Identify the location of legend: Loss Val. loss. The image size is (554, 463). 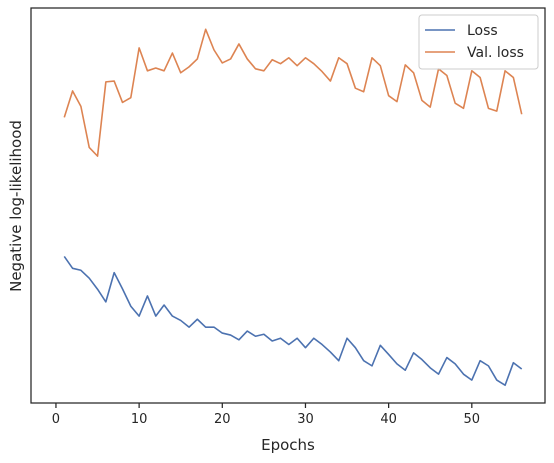
(478, 42).